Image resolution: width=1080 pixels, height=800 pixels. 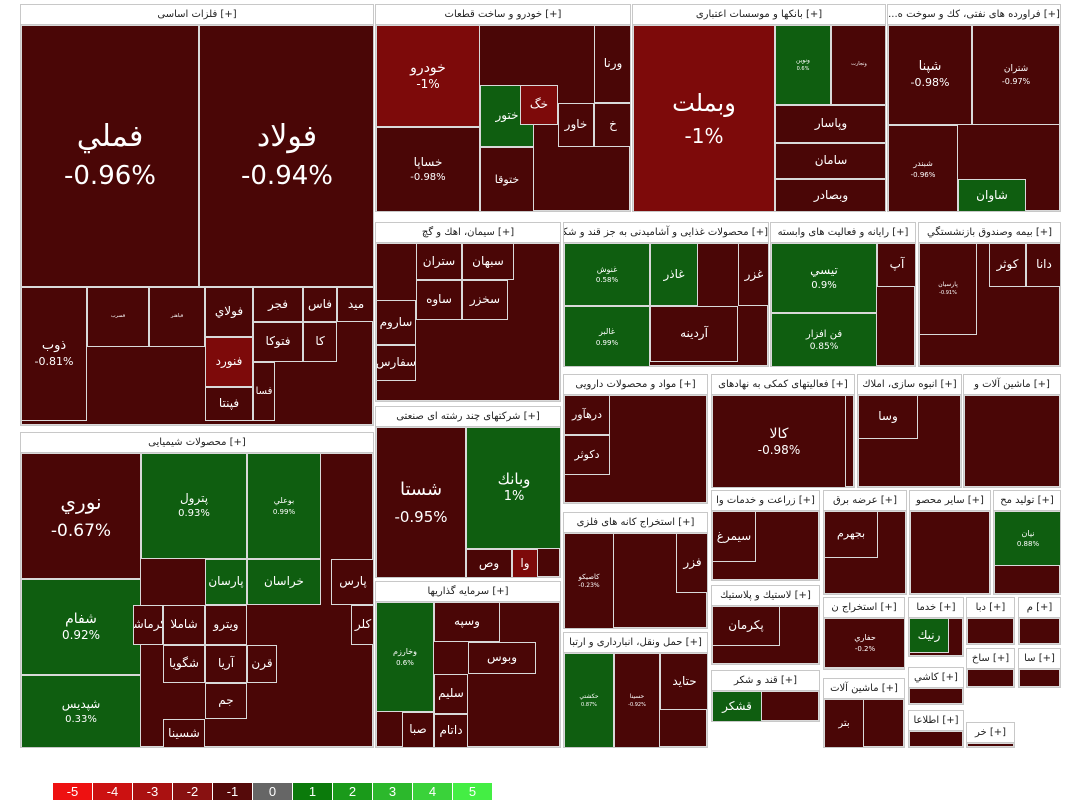 I want to click on stock-tile: كلر, so click(x=362, y=625).